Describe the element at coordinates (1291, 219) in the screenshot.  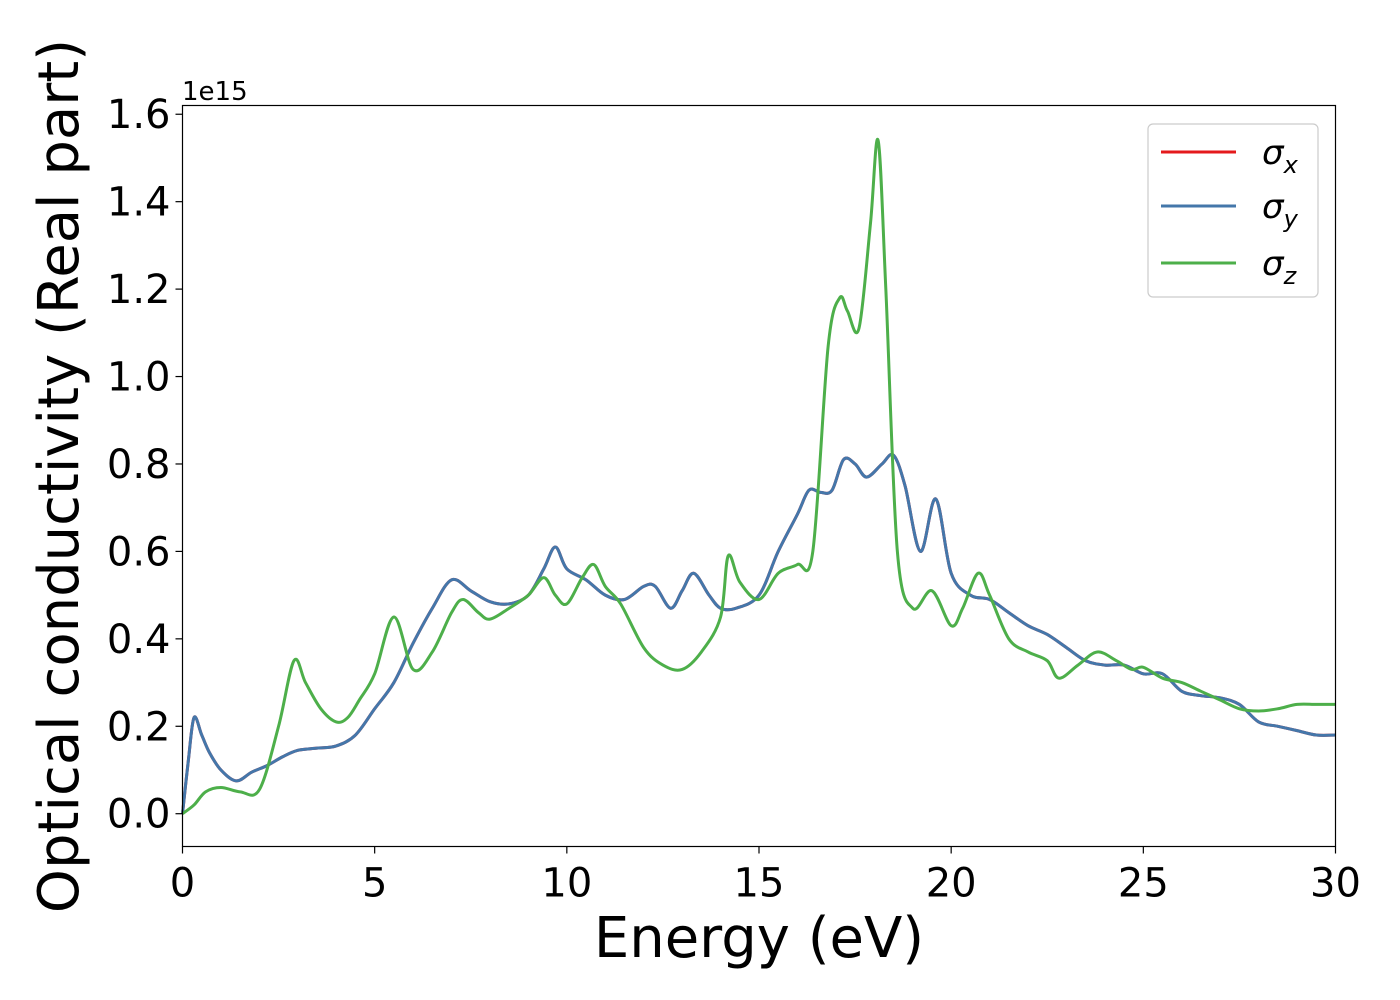
I see `legend-label-sigma-y-sub: y` at that location.